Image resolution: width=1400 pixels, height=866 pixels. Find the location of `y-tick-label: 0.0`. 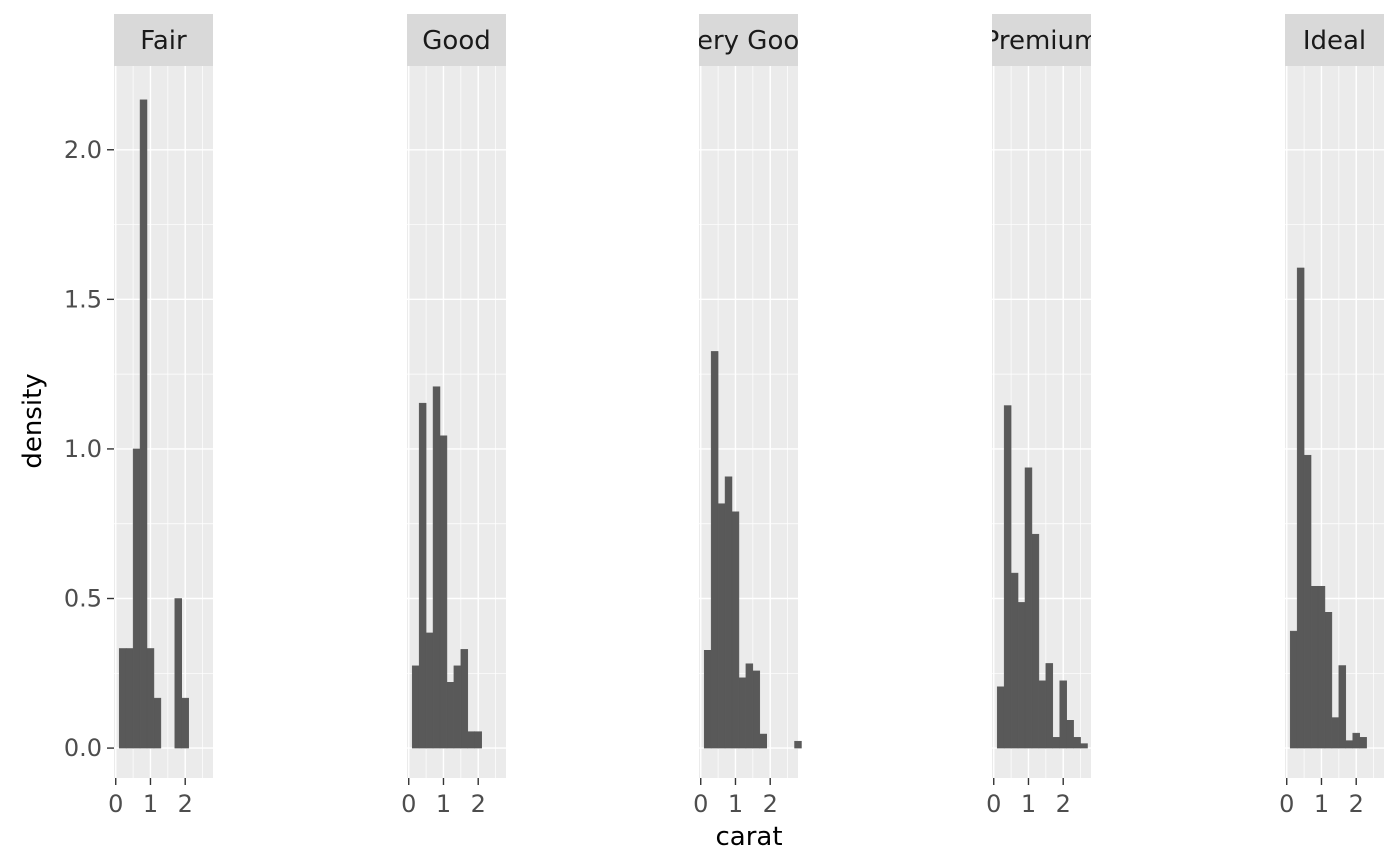

y-tick-label: 0.0 is located at coordinates (83, 748).